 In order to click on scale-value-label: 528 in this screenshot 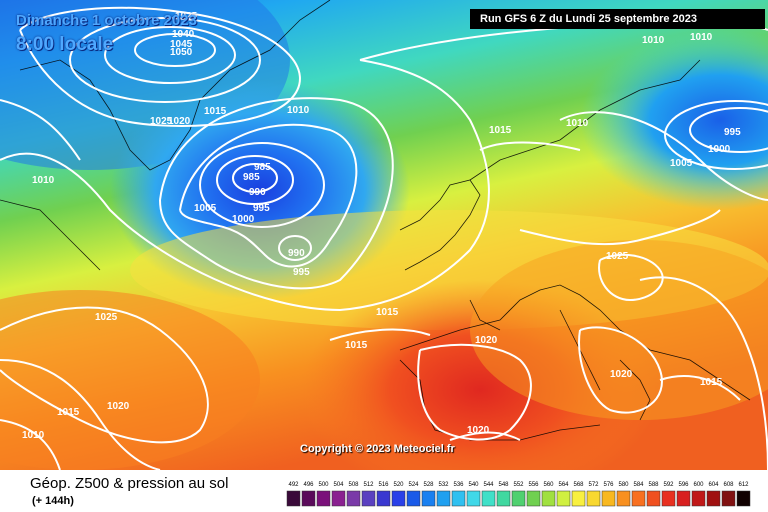, I will do `click(428, 485)`.